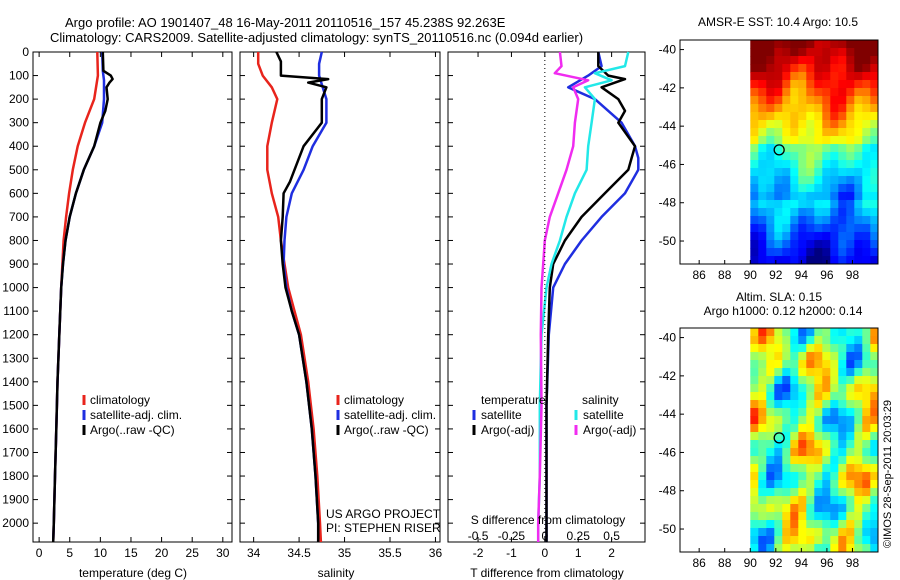 This screenshot has width=900, height=580. Describe the element at coordinates (136, 415) in the screenshot. I see `legend-label: satellite-adj. clim.` at that location.